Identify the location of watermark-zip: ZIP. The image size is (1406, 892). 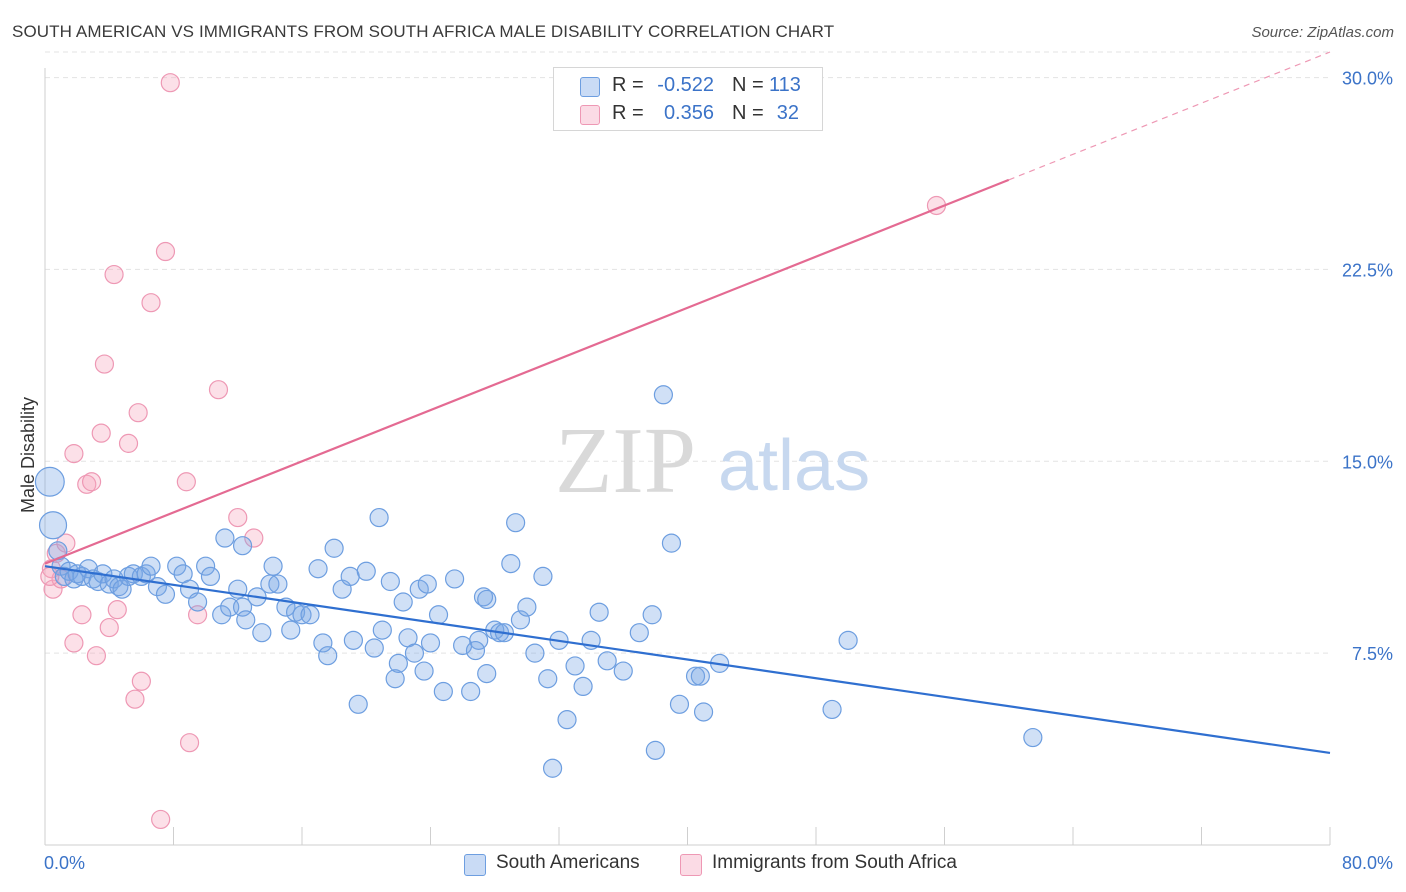
(625, 461).